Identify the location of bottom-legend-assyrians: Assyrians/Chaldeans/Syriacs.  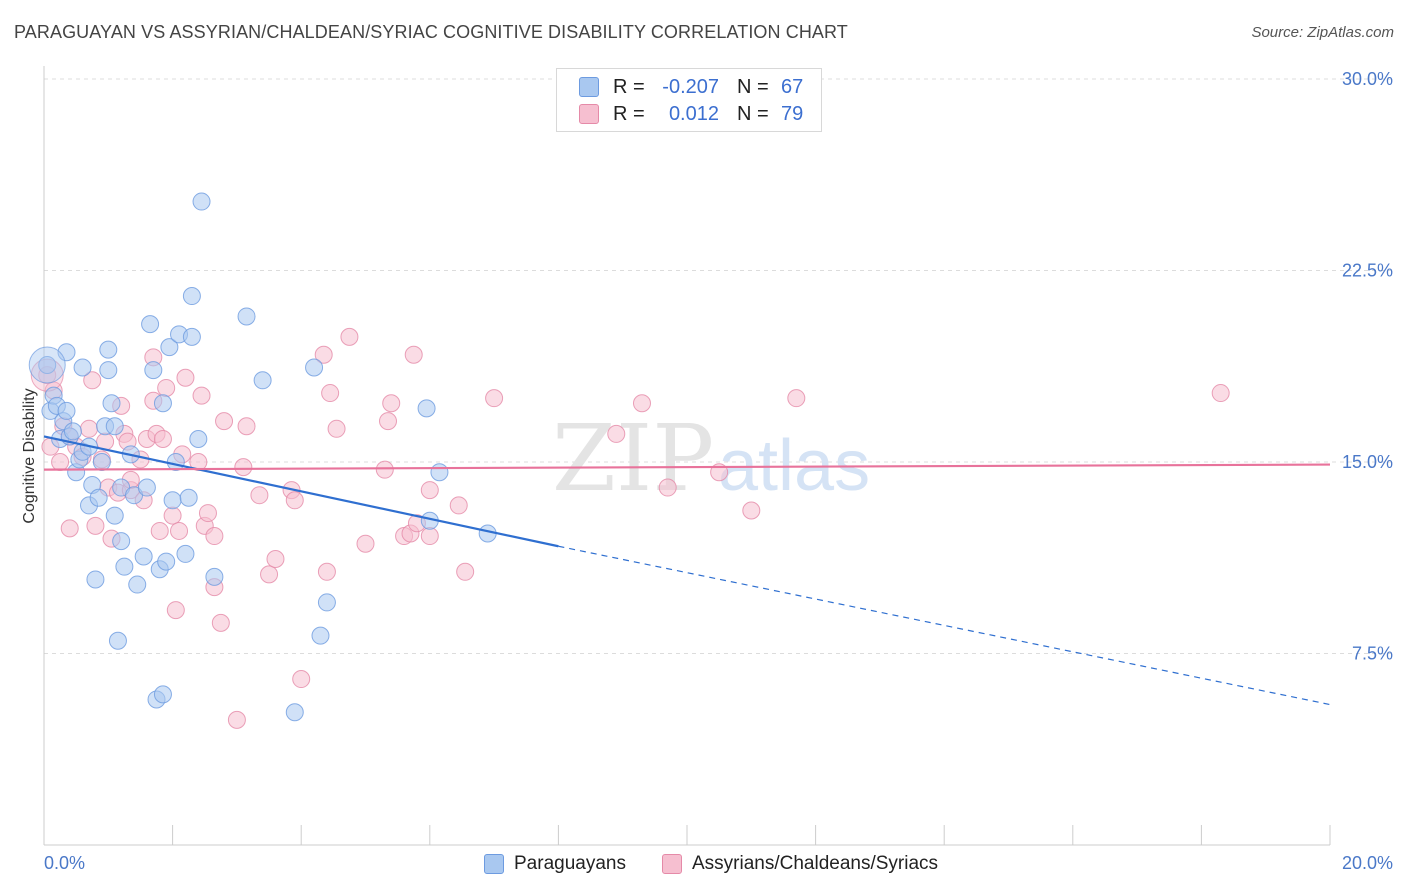
(800, 864).